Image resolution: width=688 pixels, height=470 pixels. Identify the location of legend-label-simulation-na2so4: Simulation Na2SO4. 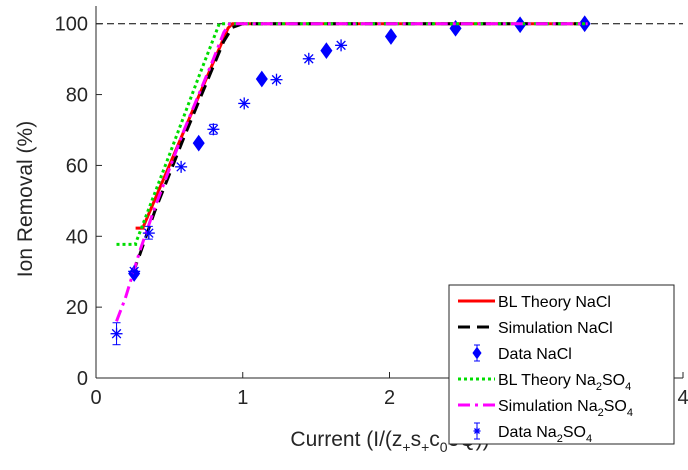
(565, 408).